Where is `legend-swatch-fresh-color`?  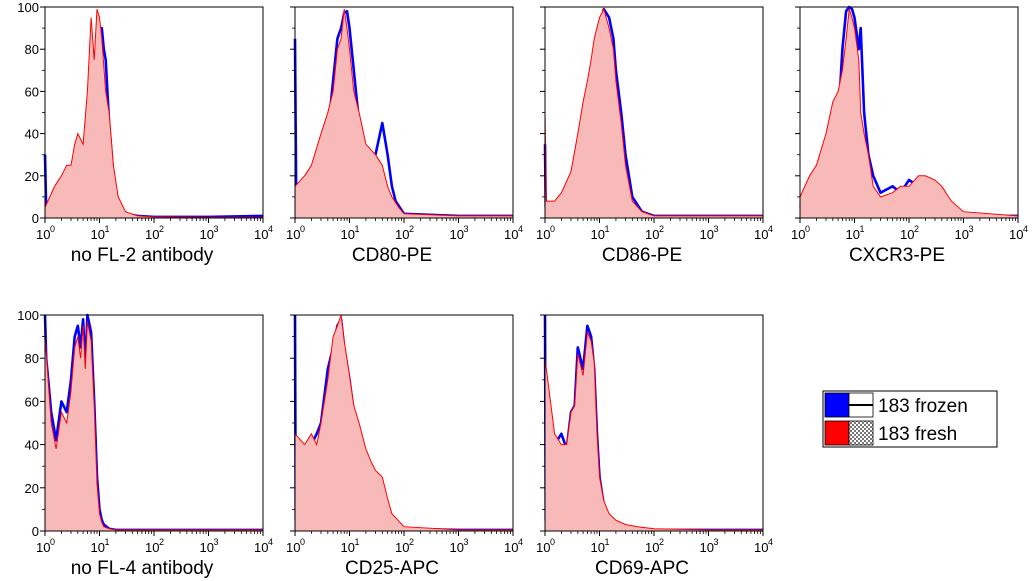 legend-swatch-fresh-color is located at coordinates (837, 433).